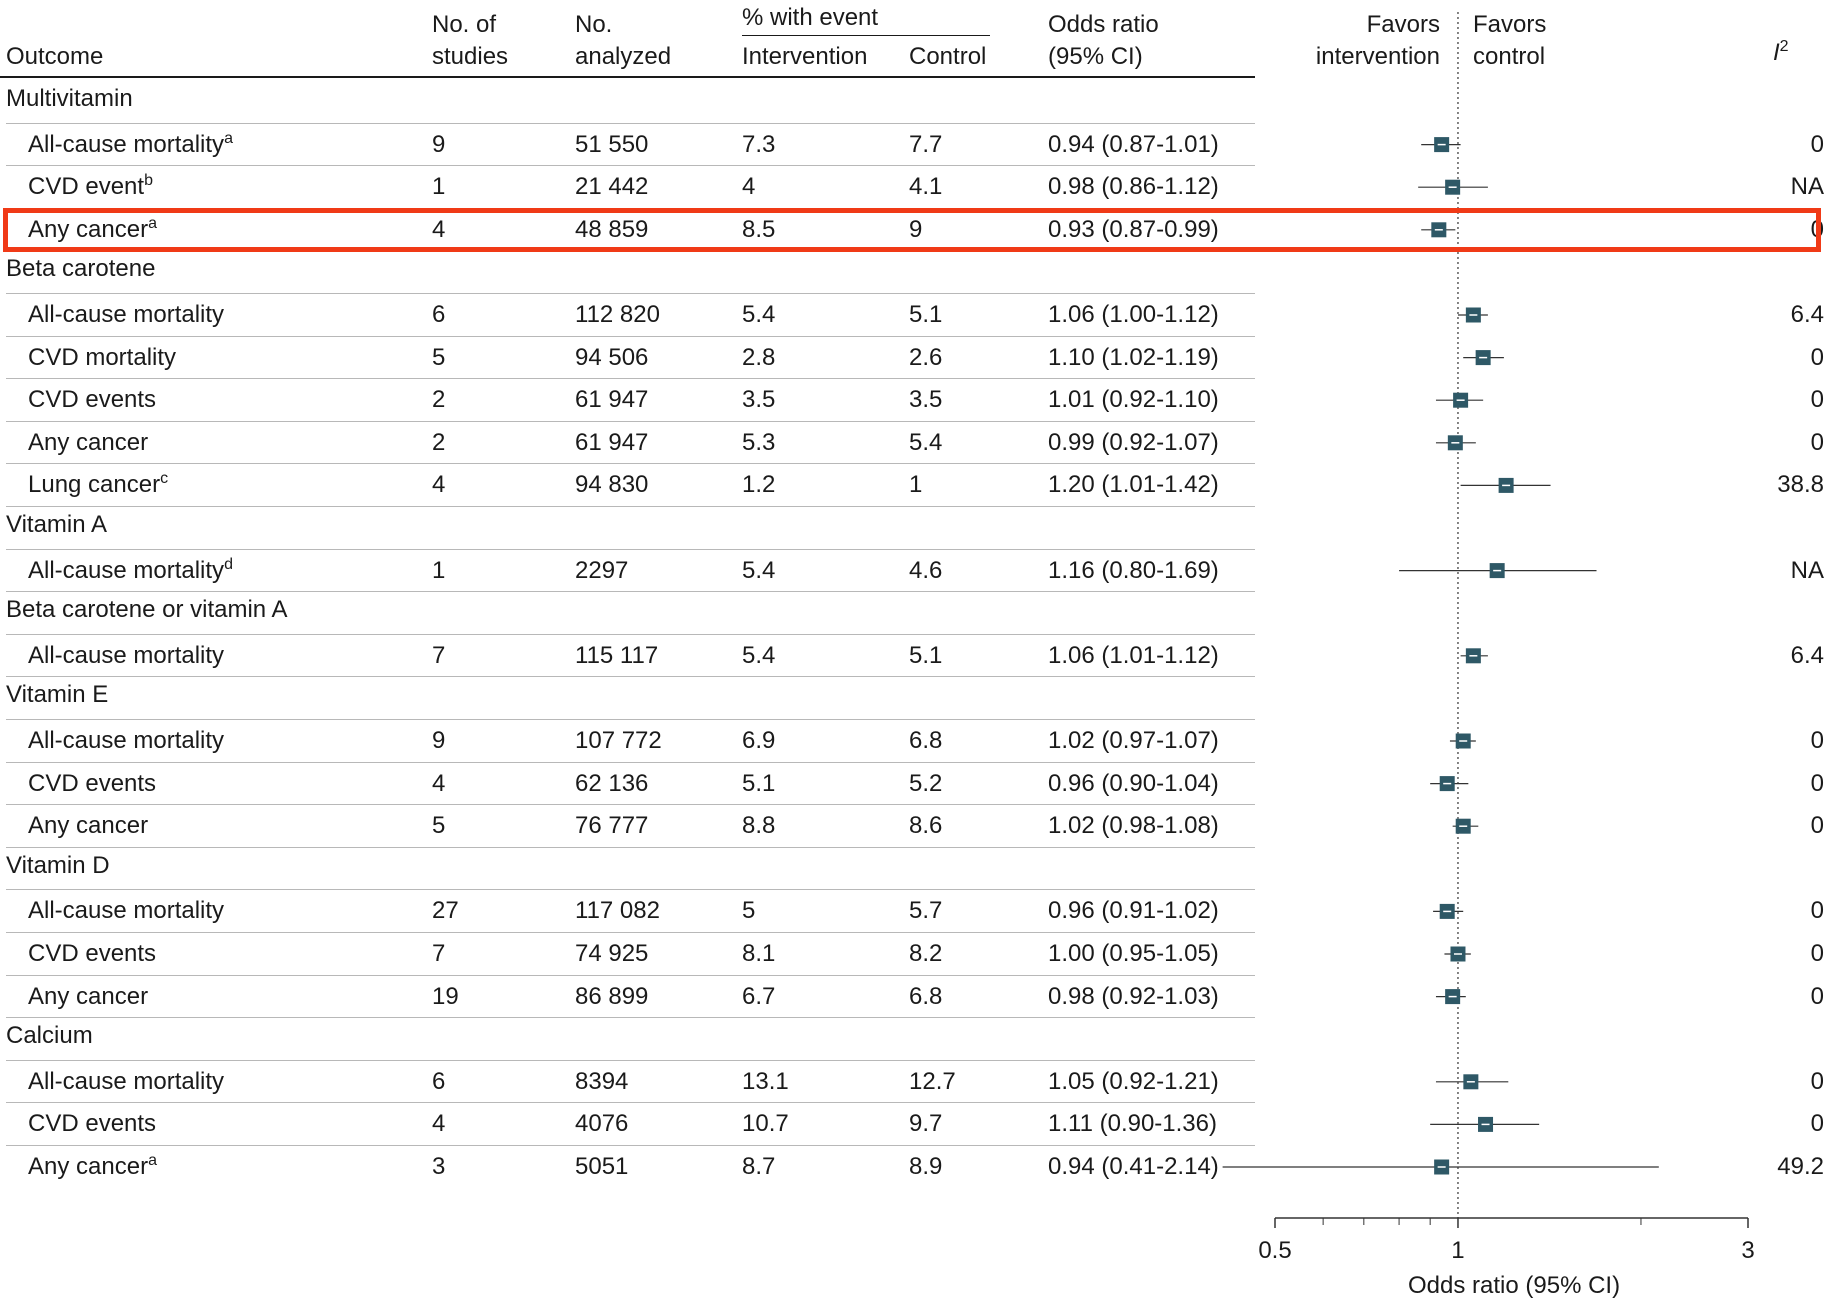 The height and width of the screenshot is (1303, 1828). Describe the element at coordinates (948, 56) in the screenshot. I see `header-control: Control` at that location.